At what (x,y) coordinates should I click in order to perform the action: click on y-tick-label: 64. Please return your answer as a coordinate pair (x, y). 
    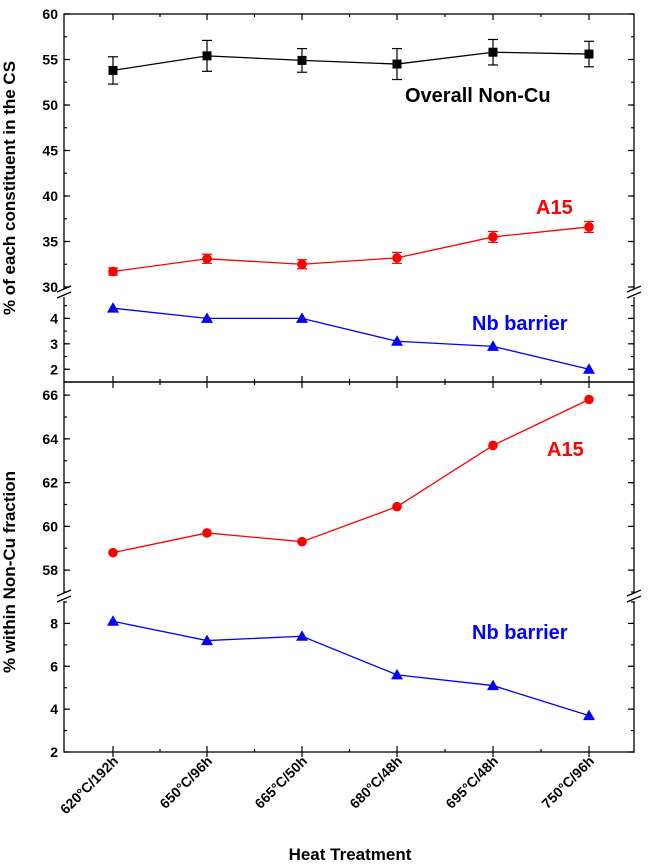
    Looking at the image, I should click on (50, 439).